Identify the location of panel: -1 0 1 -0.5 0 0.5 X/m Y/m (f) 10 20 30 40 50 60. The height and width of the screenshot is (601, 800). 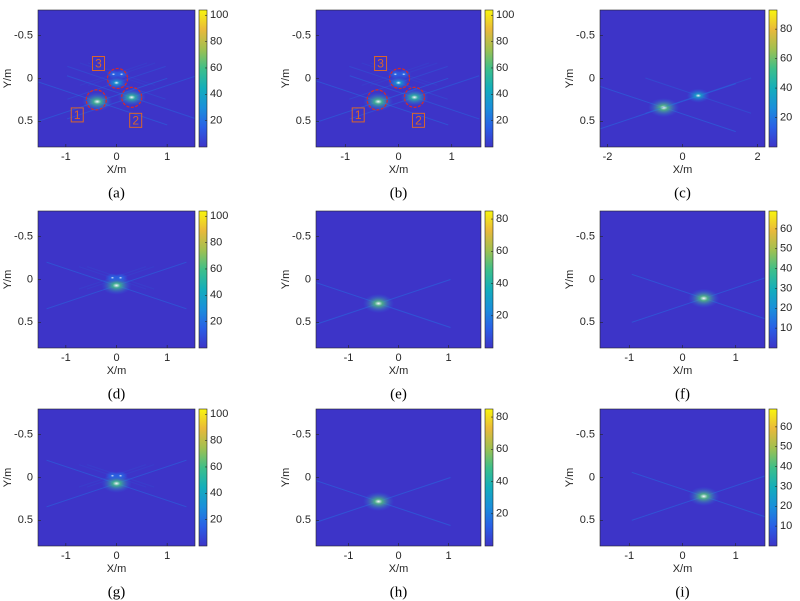
(678, 306).